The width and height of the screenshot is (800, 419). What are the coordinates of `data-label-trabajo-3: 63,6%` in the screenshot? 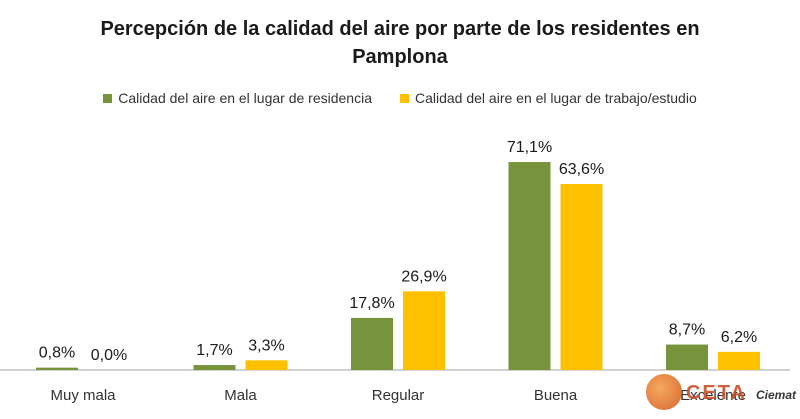 It's located at (581, 169).